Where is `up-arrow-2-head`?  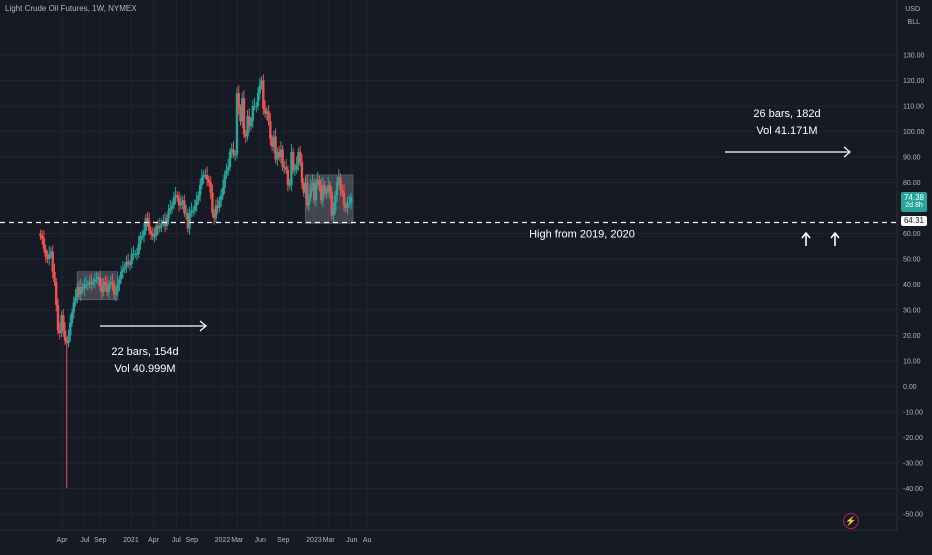
up-arrow-2-head is located at coordinates (835, 235).